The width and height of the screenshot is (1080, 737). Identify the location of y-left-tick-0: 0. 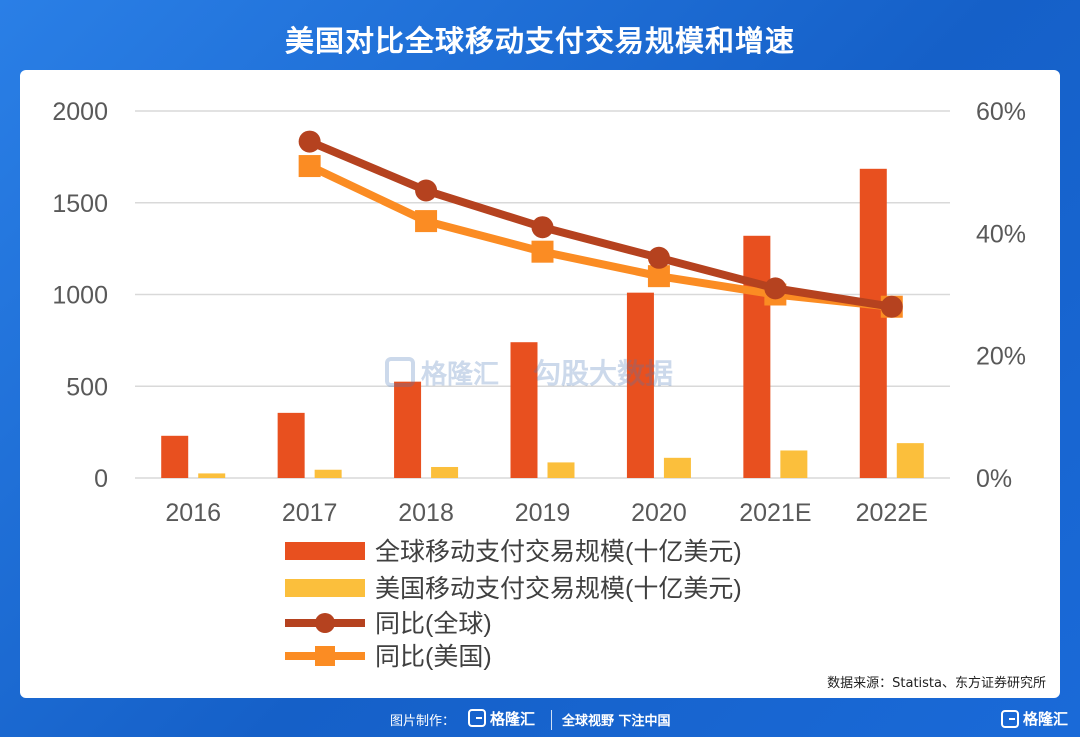
(101, 479).